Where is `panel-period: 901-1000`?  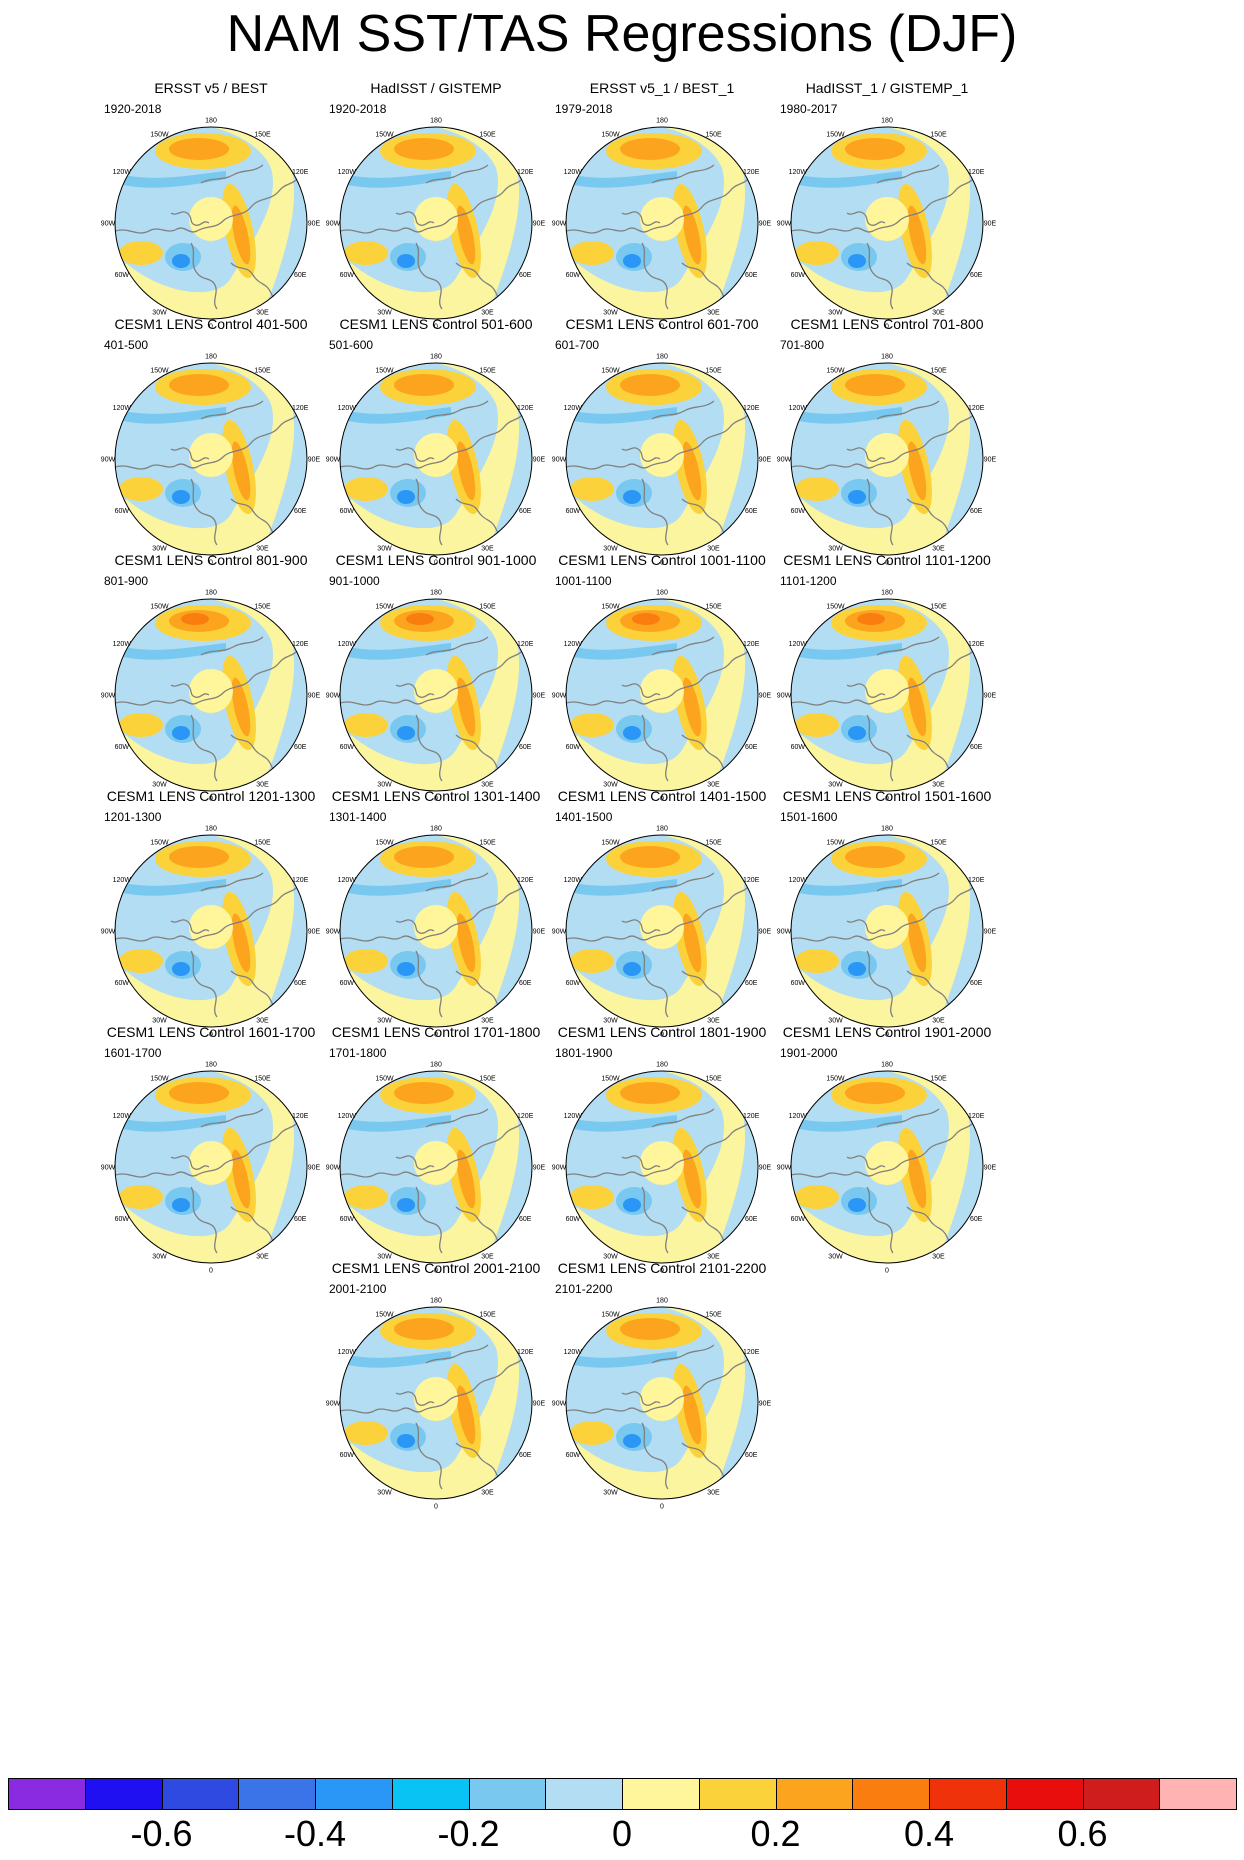 panel-period: 901-1000 is located at coordinates (354, 581).